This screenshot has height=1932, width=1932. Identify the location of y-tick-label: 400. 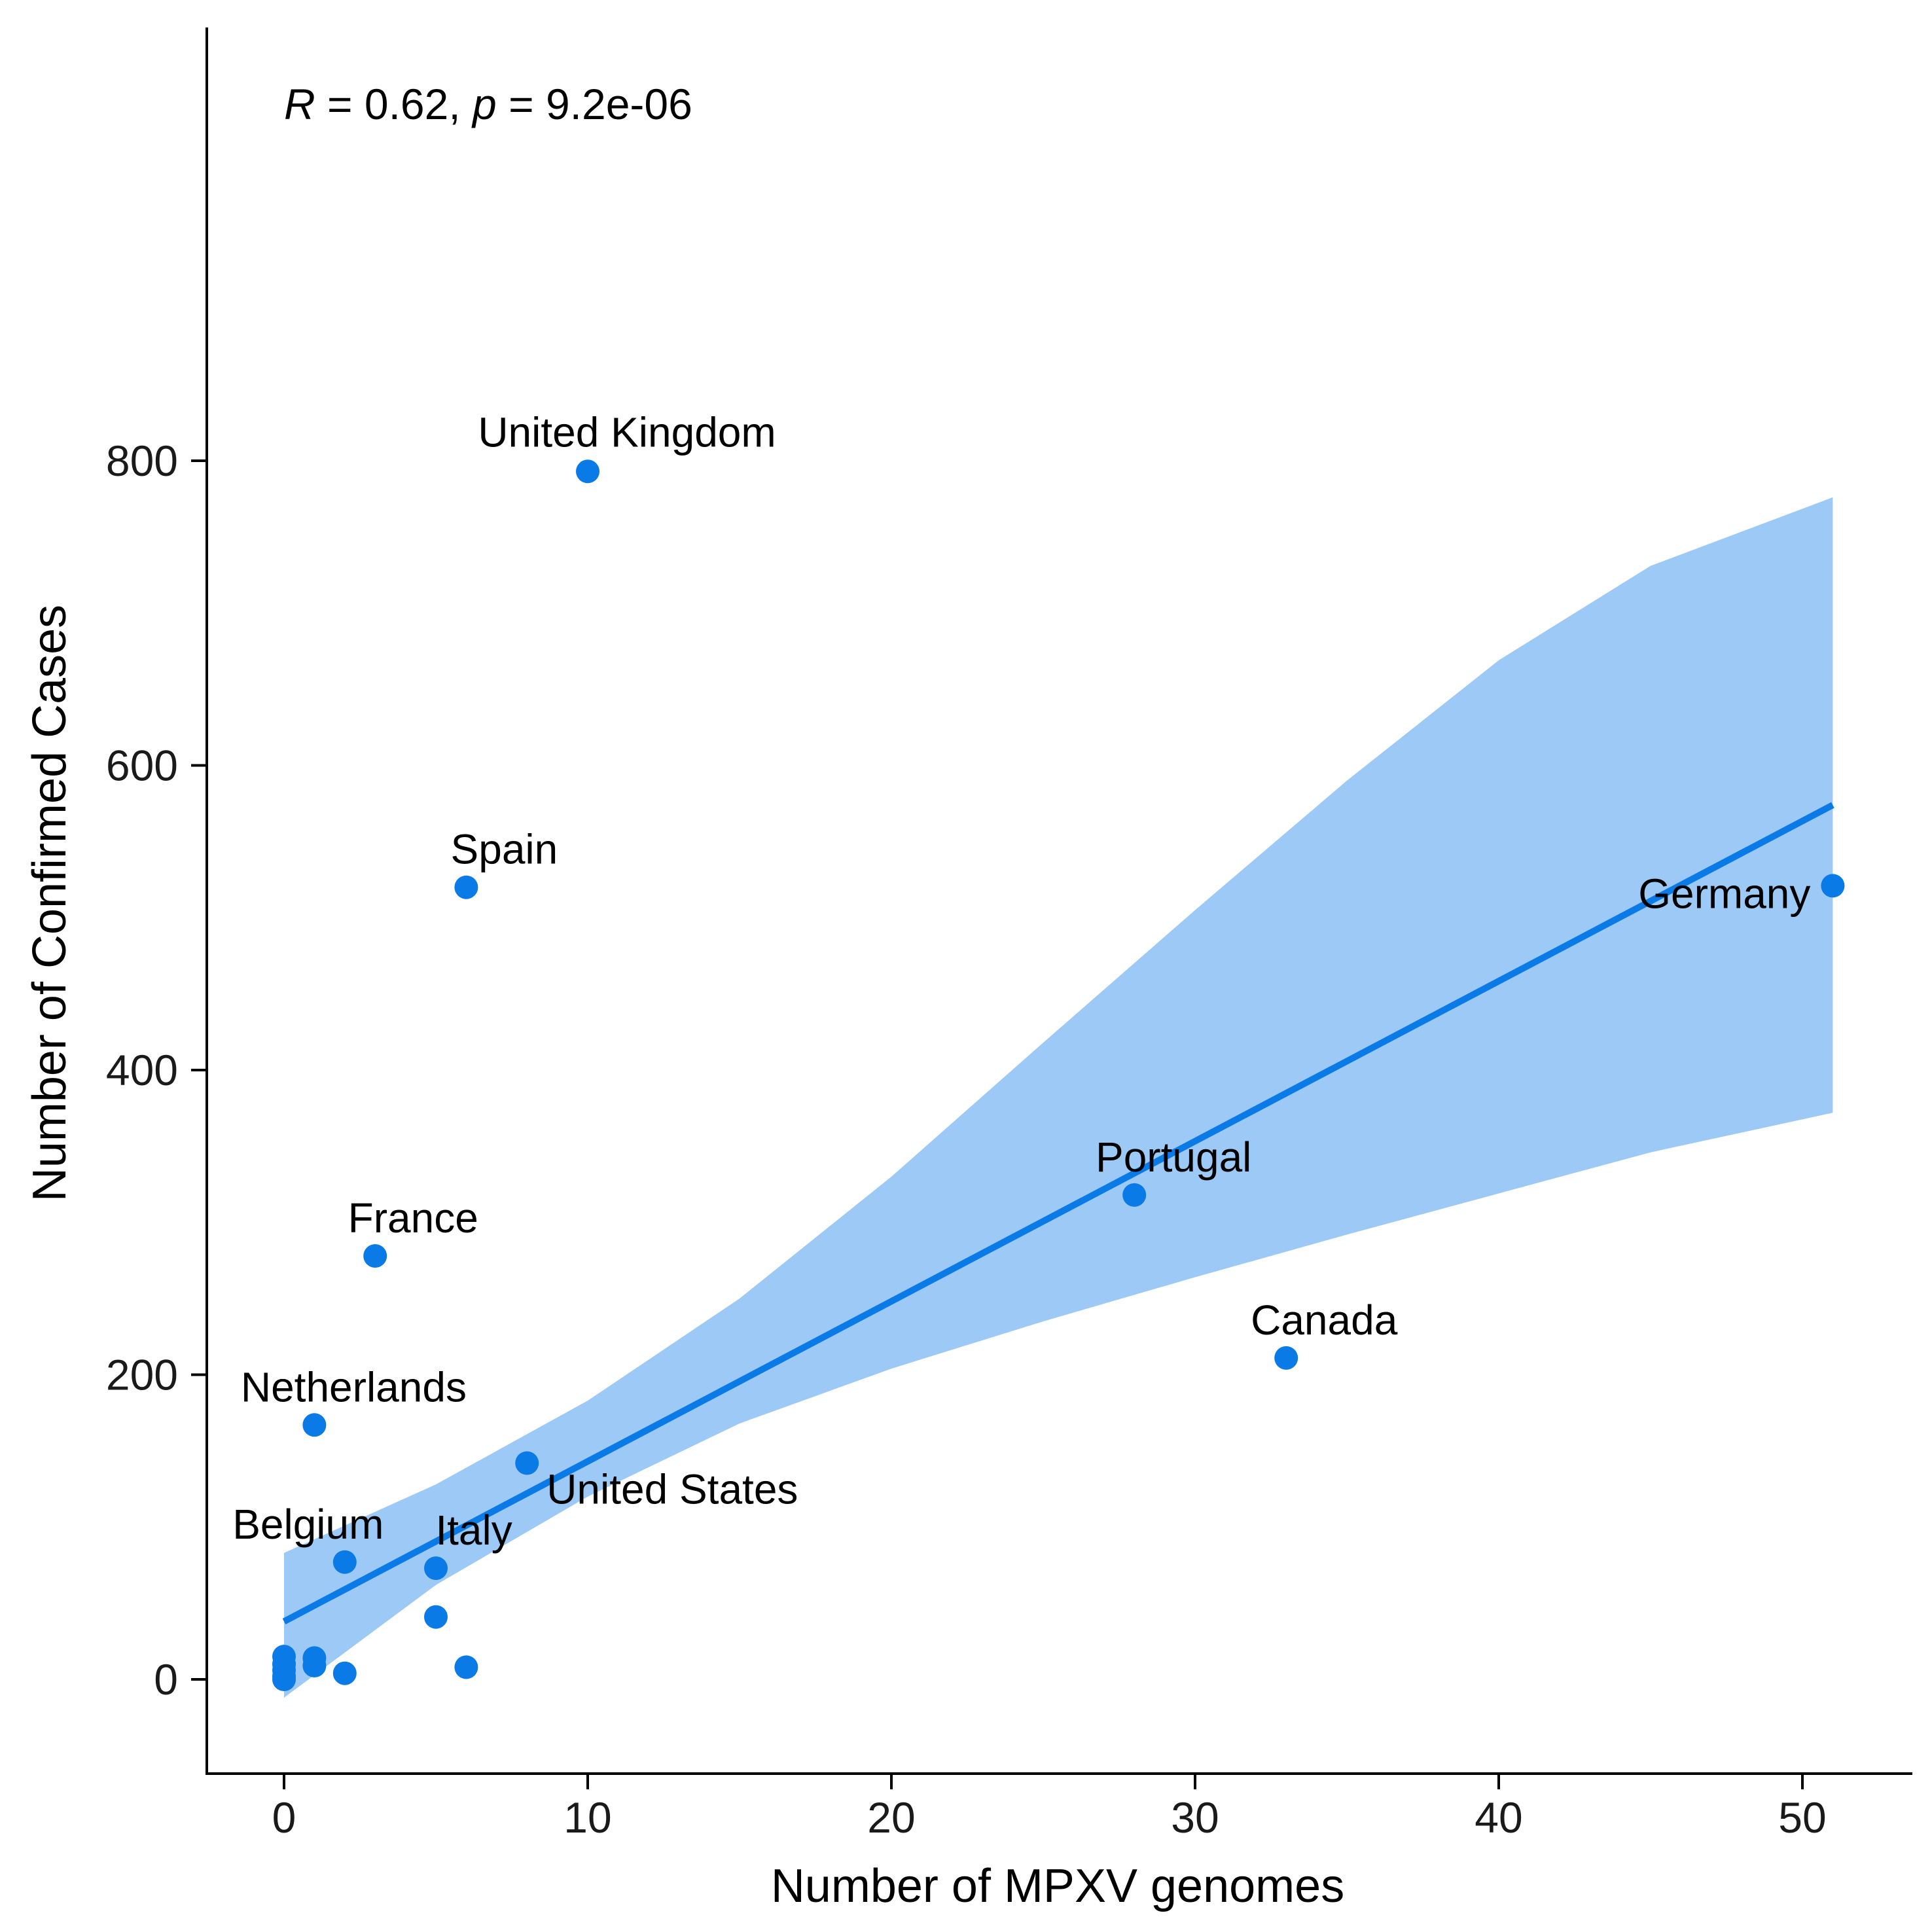
(142, 1070).